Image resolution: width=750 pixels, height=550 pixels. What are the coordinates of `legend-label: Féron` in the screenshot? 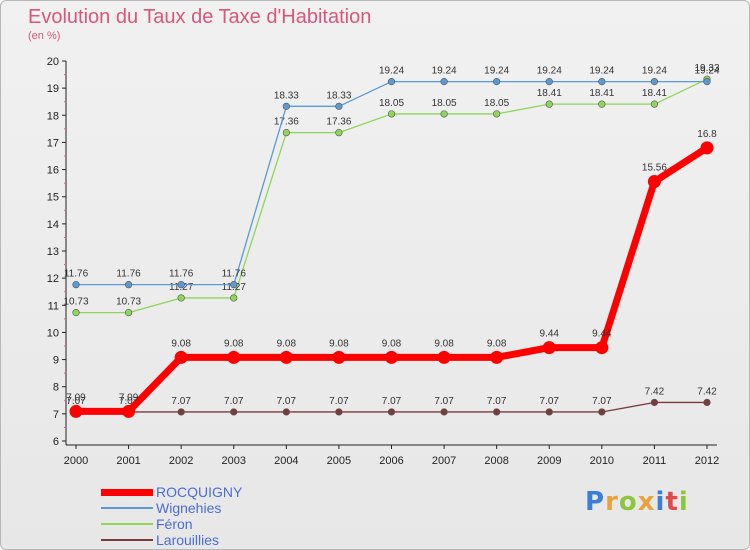 It's located at (174, 524).